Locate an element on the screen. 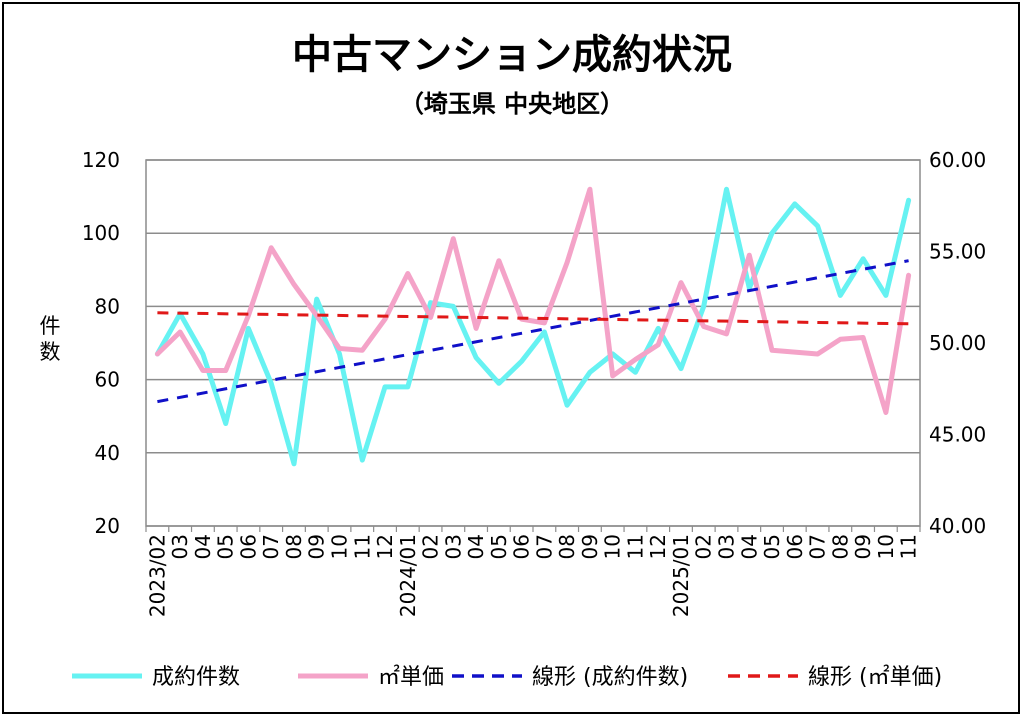  legend: 成約件数 ㎡単価 線形 (成約件数) 線形 (㎡単価) is located at coordinates (507, 677).